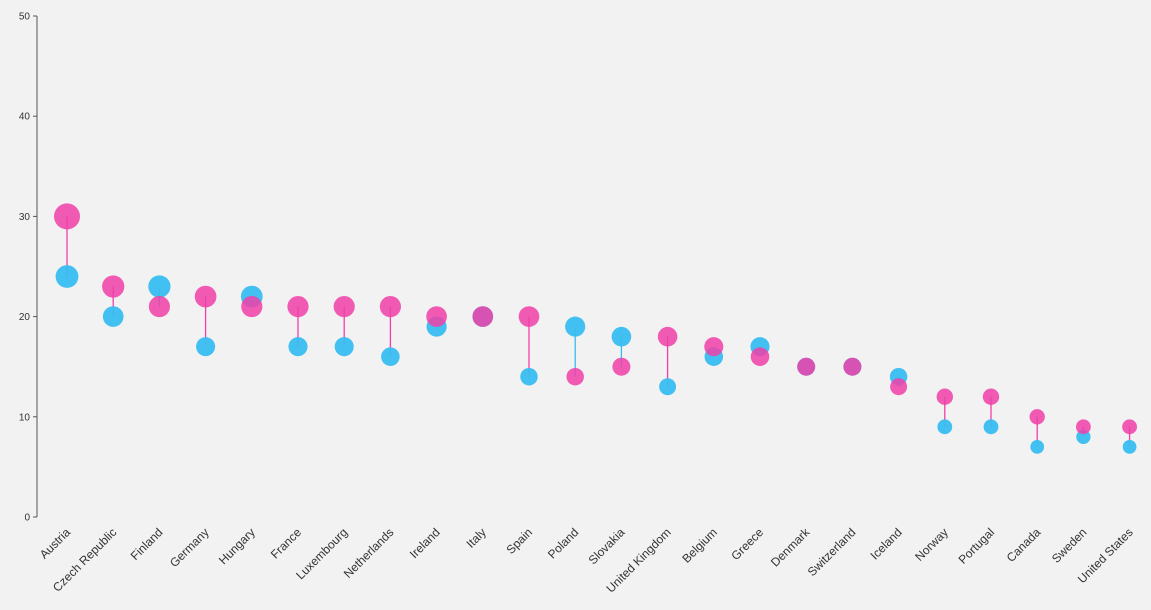  Describe the element at coordinates (520, 541) in the screenshot. I see `x-tick-label: Spain` at that location.